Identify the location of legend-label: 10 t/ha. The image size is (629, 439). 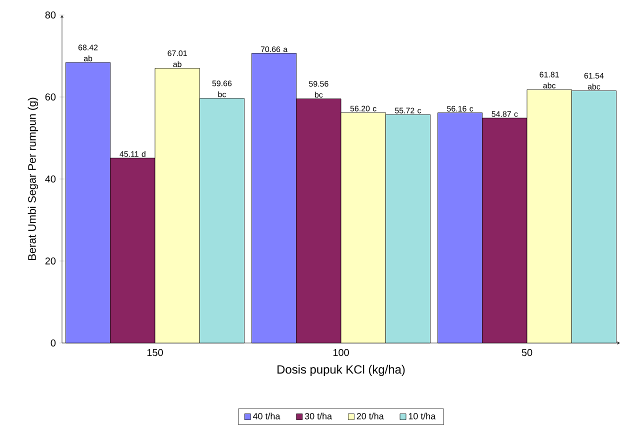
(422, 416).